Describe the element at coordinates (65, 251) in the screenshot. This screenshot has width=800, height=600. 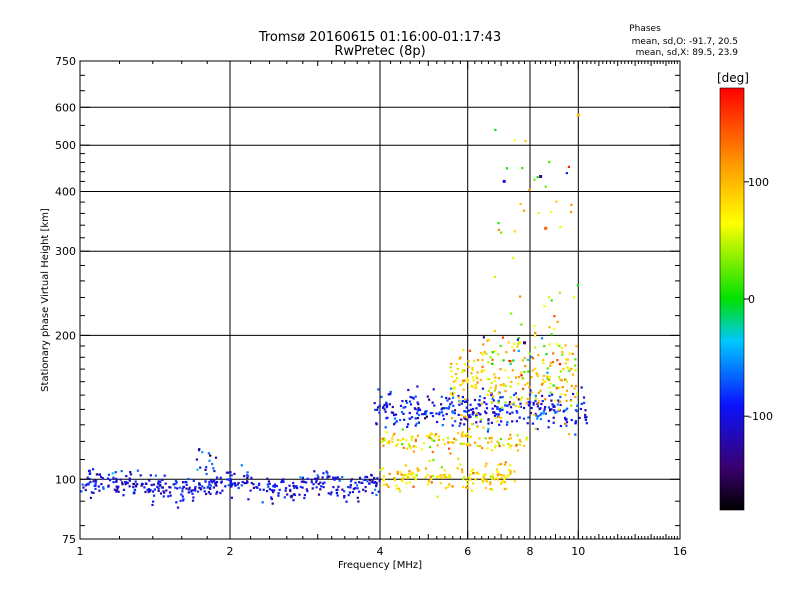
I see `y-tick-label: 300` at that location.